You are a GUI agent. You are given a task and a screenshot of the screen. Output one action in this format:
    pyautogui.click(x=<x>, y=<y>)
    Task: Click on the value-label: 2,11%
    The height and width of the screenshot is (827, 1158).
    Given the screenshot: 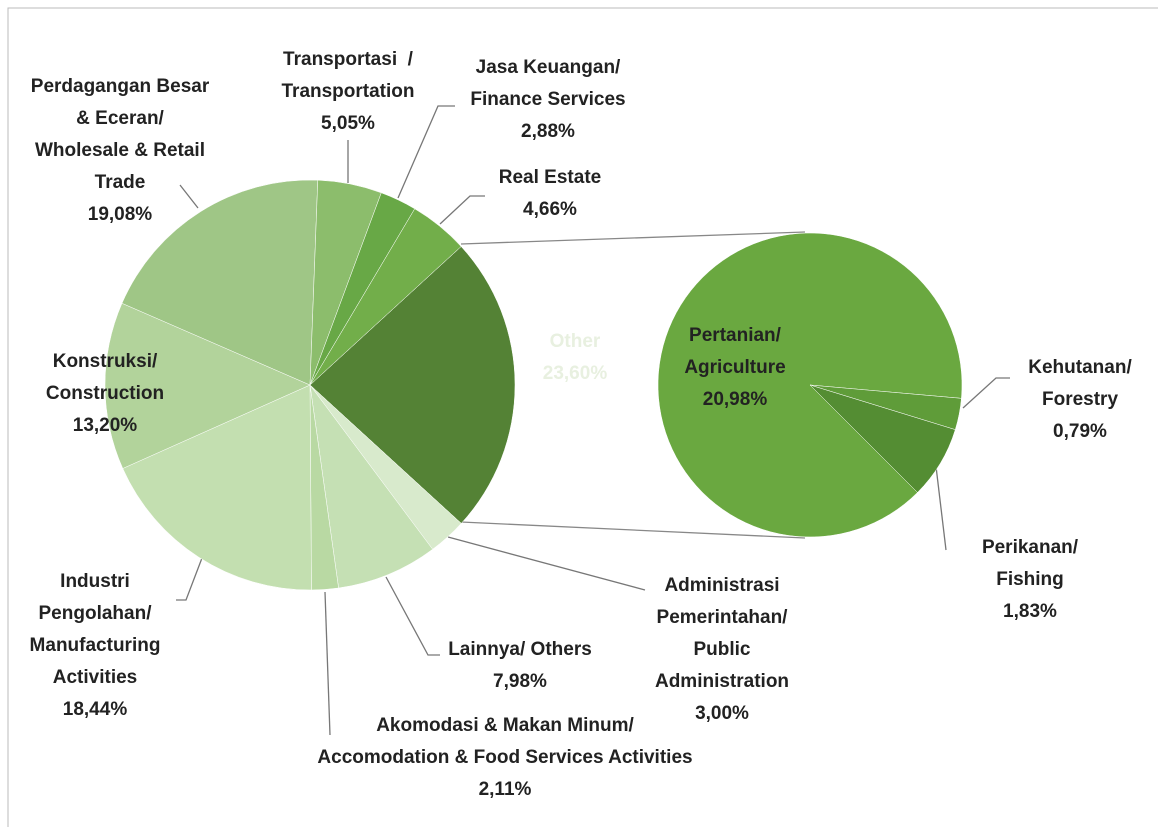 What is the action you would take?
    pyautogui.click(x=505, y=789)
    